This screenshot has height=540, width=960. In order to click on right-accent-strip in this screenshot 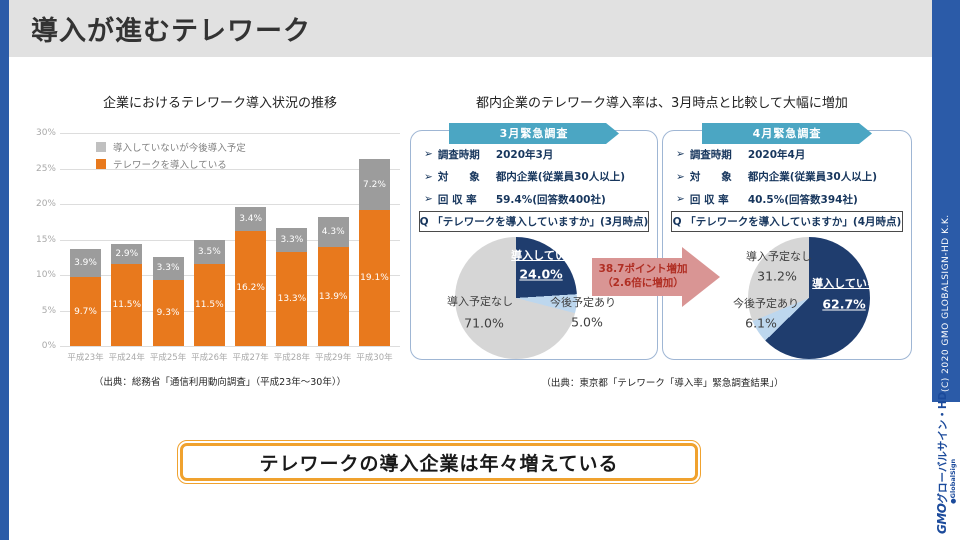, I will do `click(946, 201)`.